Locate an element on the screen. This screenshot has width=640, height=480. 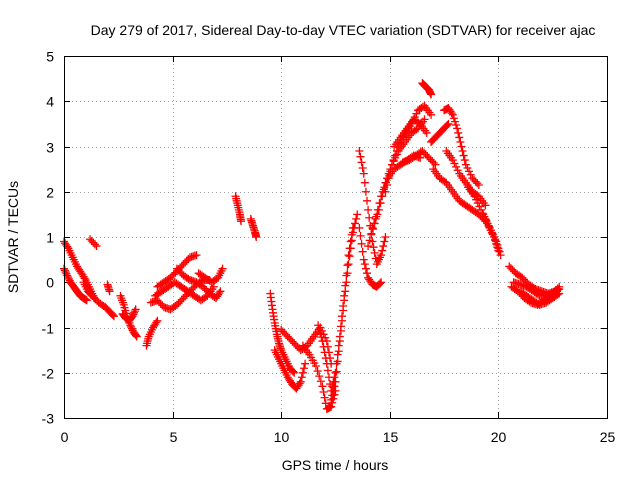
y-tick-label: 2 is located at coordinates (50, 193).